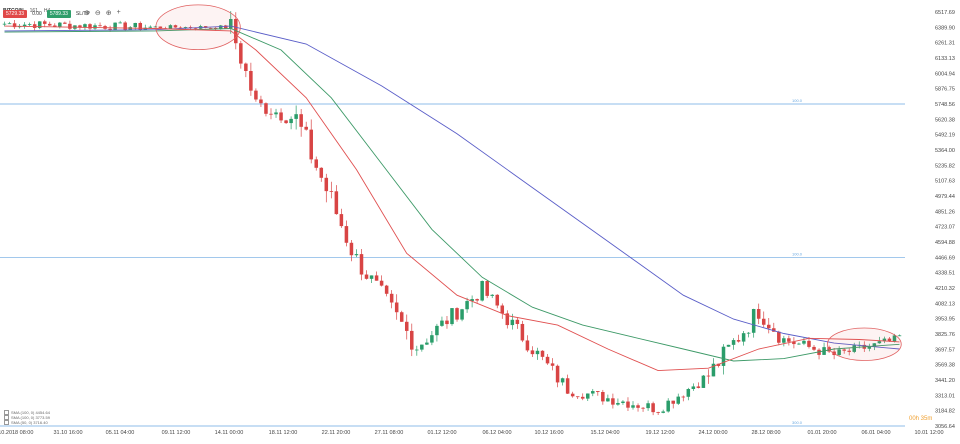 This screenshot has width=960, height=444. Describe the element at coordinates (945, 74) in the screenshot. I see `y-tick-label: 6004.94` at that location.